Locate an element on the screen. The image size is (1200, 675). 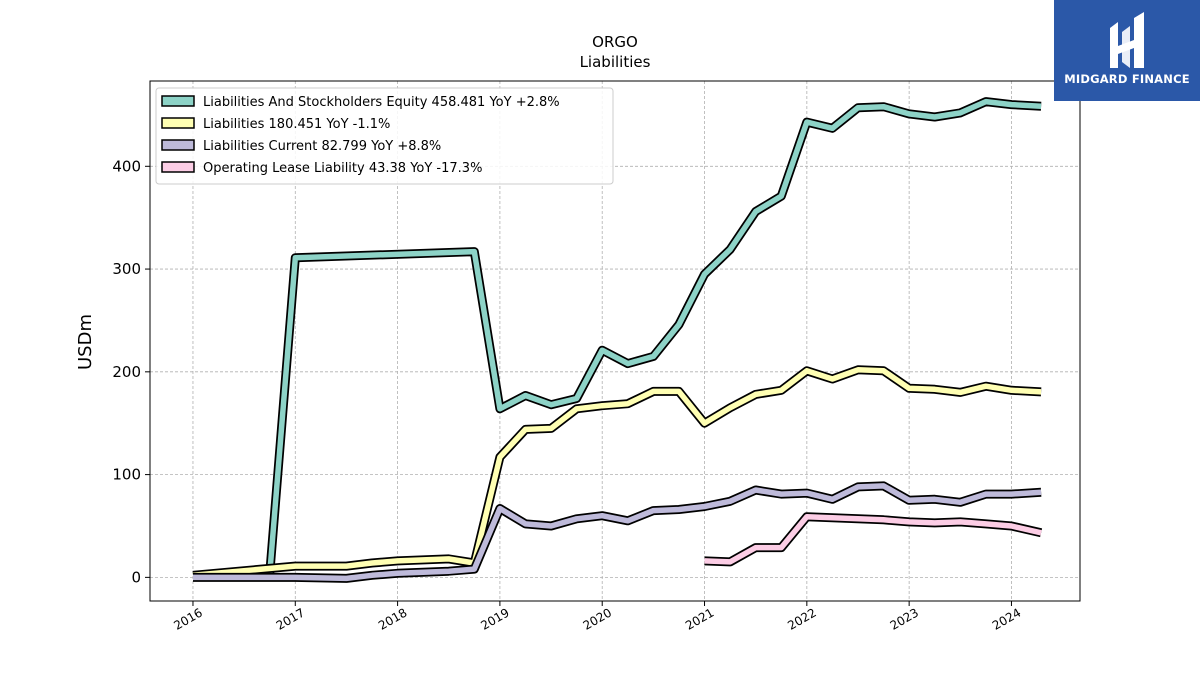
x-tick-label: 2016 is located at coordinates (187, 618).